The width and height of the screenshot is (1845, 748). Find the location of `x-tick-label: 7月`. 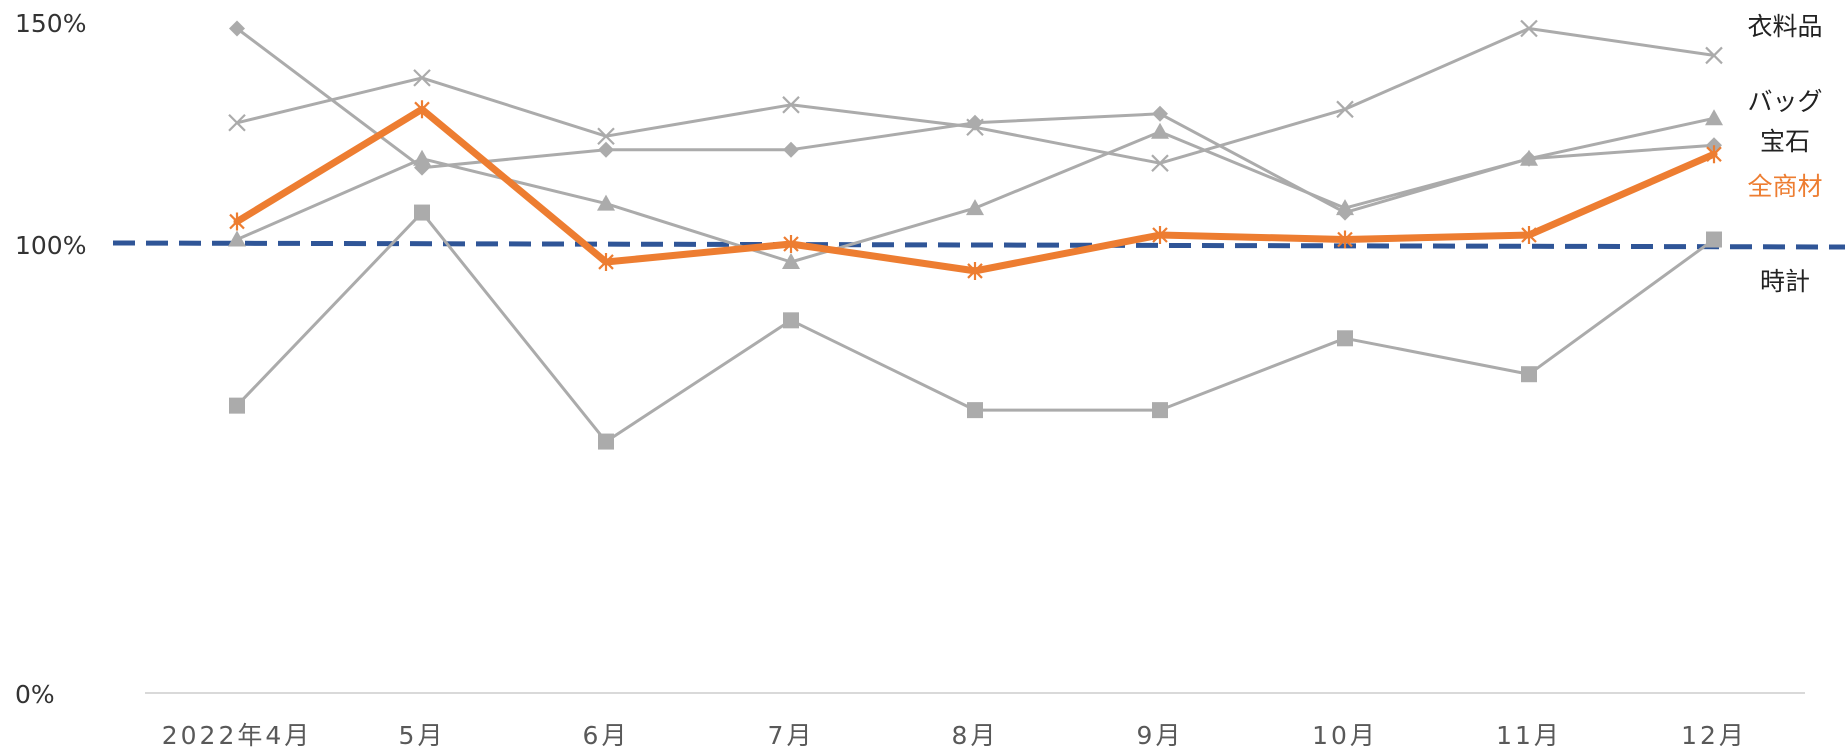

x-tick-label: 7月 is located at coordinates (791, 734).